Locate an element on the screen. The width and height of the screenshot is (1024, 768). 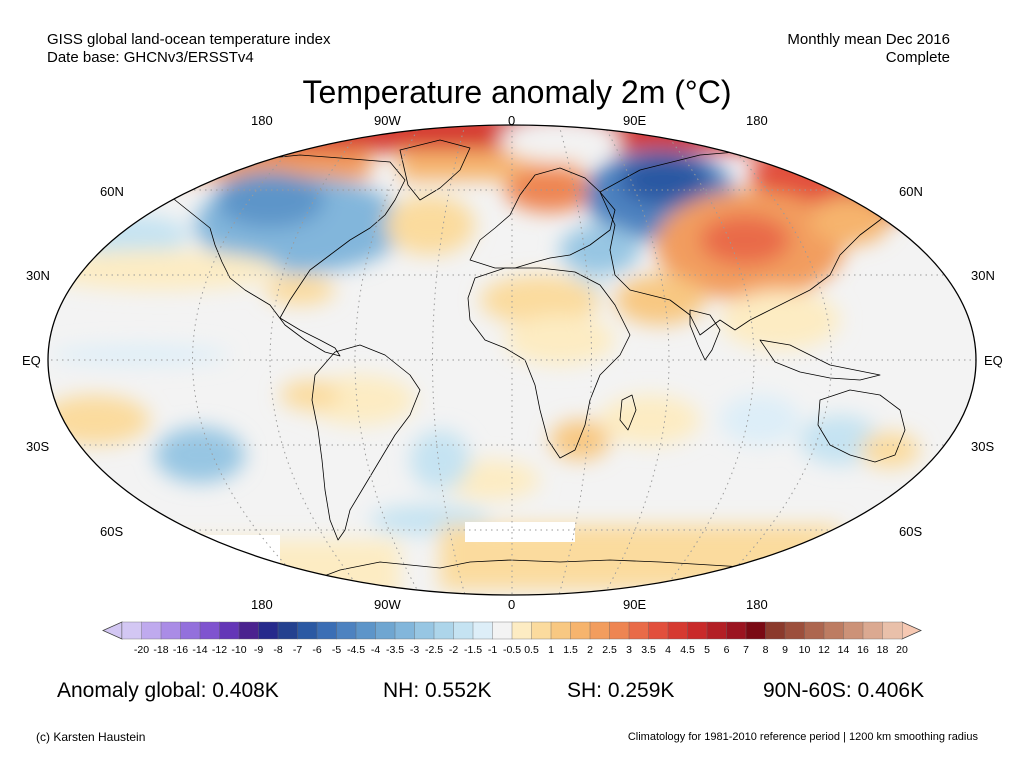
colorbar-label: -4 is located at coordinates (375, 650).